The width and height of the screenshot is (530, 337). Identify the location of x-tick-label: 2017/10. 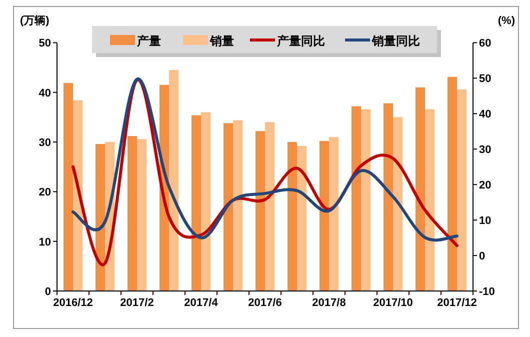
(393, 303).